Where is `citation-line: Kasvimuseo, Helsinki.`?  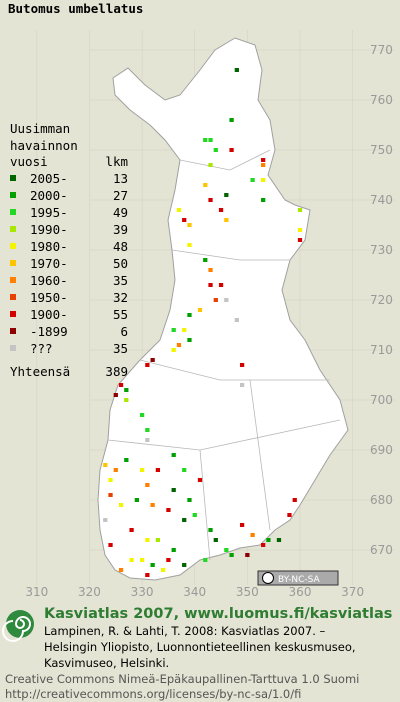 citation-line: Kasvimuseo, Helsinki. is located at coordinates (106, 663).